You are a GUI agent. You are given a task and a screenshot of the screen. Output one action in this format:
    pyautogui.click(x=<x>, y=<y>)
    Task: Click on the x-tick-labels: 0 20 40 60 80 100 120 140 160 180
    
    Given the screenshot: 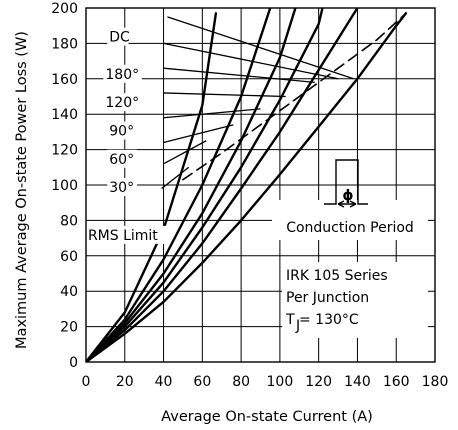 What is the action you would take?
    pyautogui.click(x=265, y=382)
    